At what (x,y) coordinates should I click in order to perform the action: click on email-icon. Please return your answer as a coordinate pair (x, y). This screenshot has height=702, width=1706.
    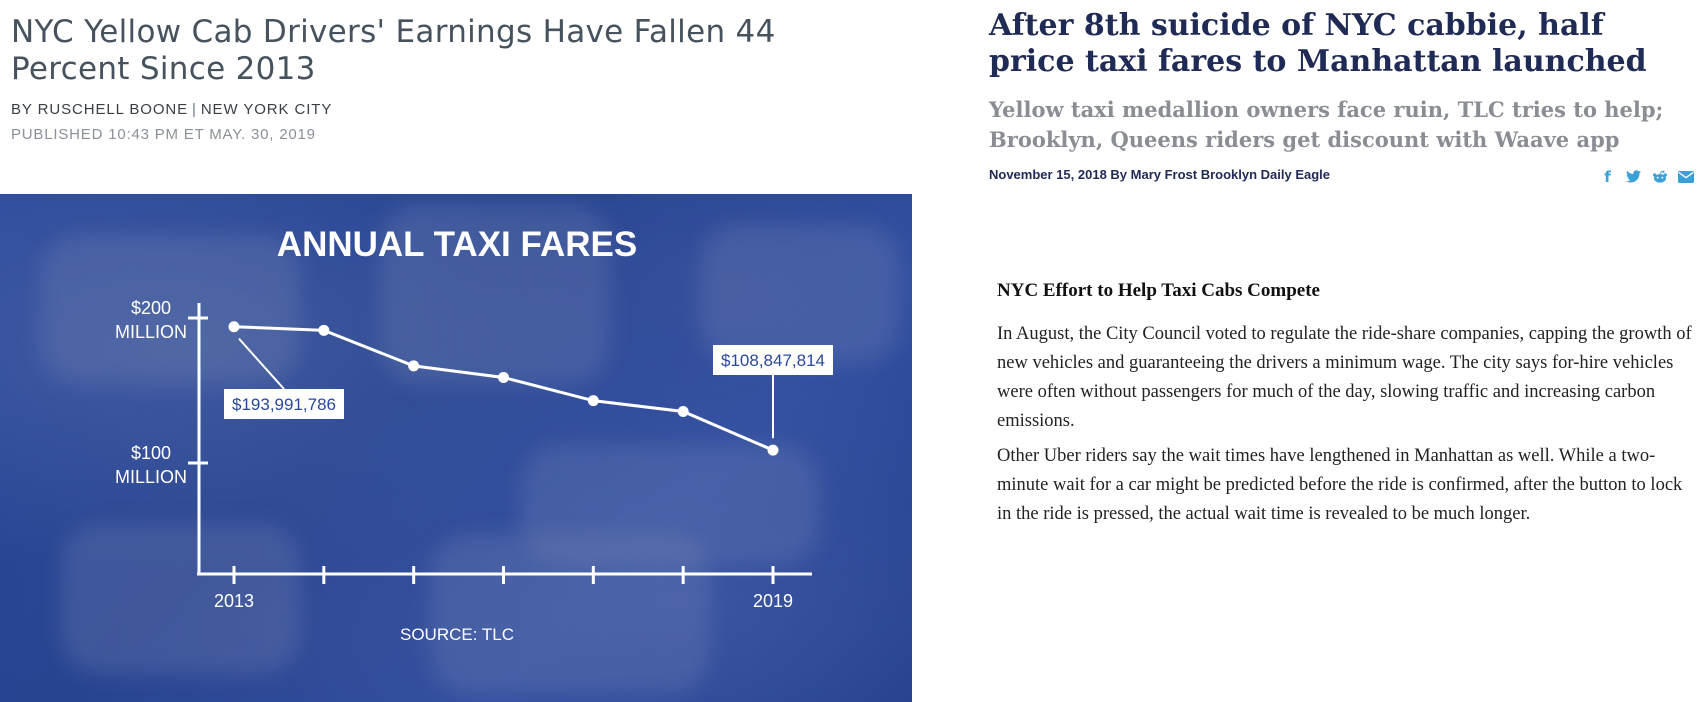
    Looking at the image, I should click on (1685, 176).